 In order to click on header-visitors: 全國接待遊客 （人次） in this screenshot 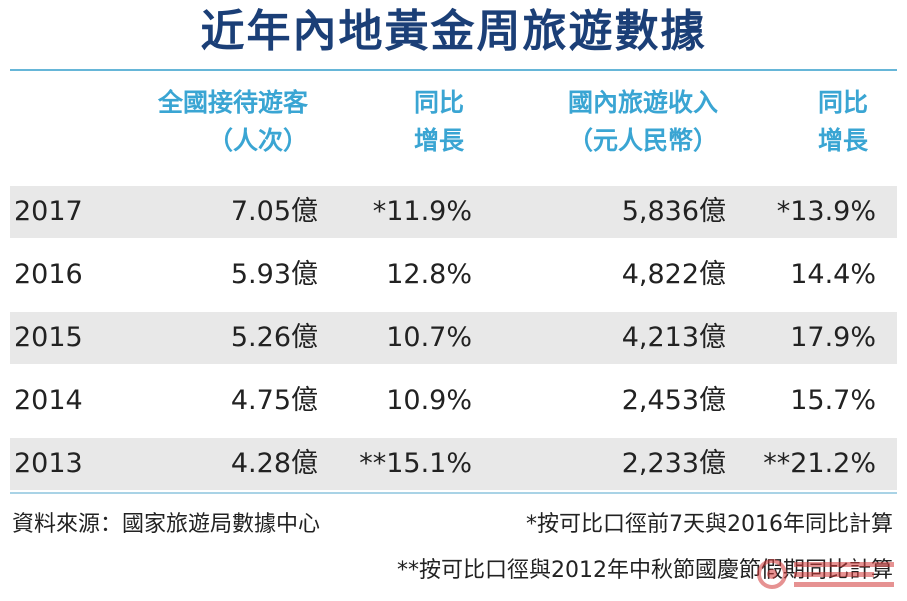, I will do `click(202, 122)`.